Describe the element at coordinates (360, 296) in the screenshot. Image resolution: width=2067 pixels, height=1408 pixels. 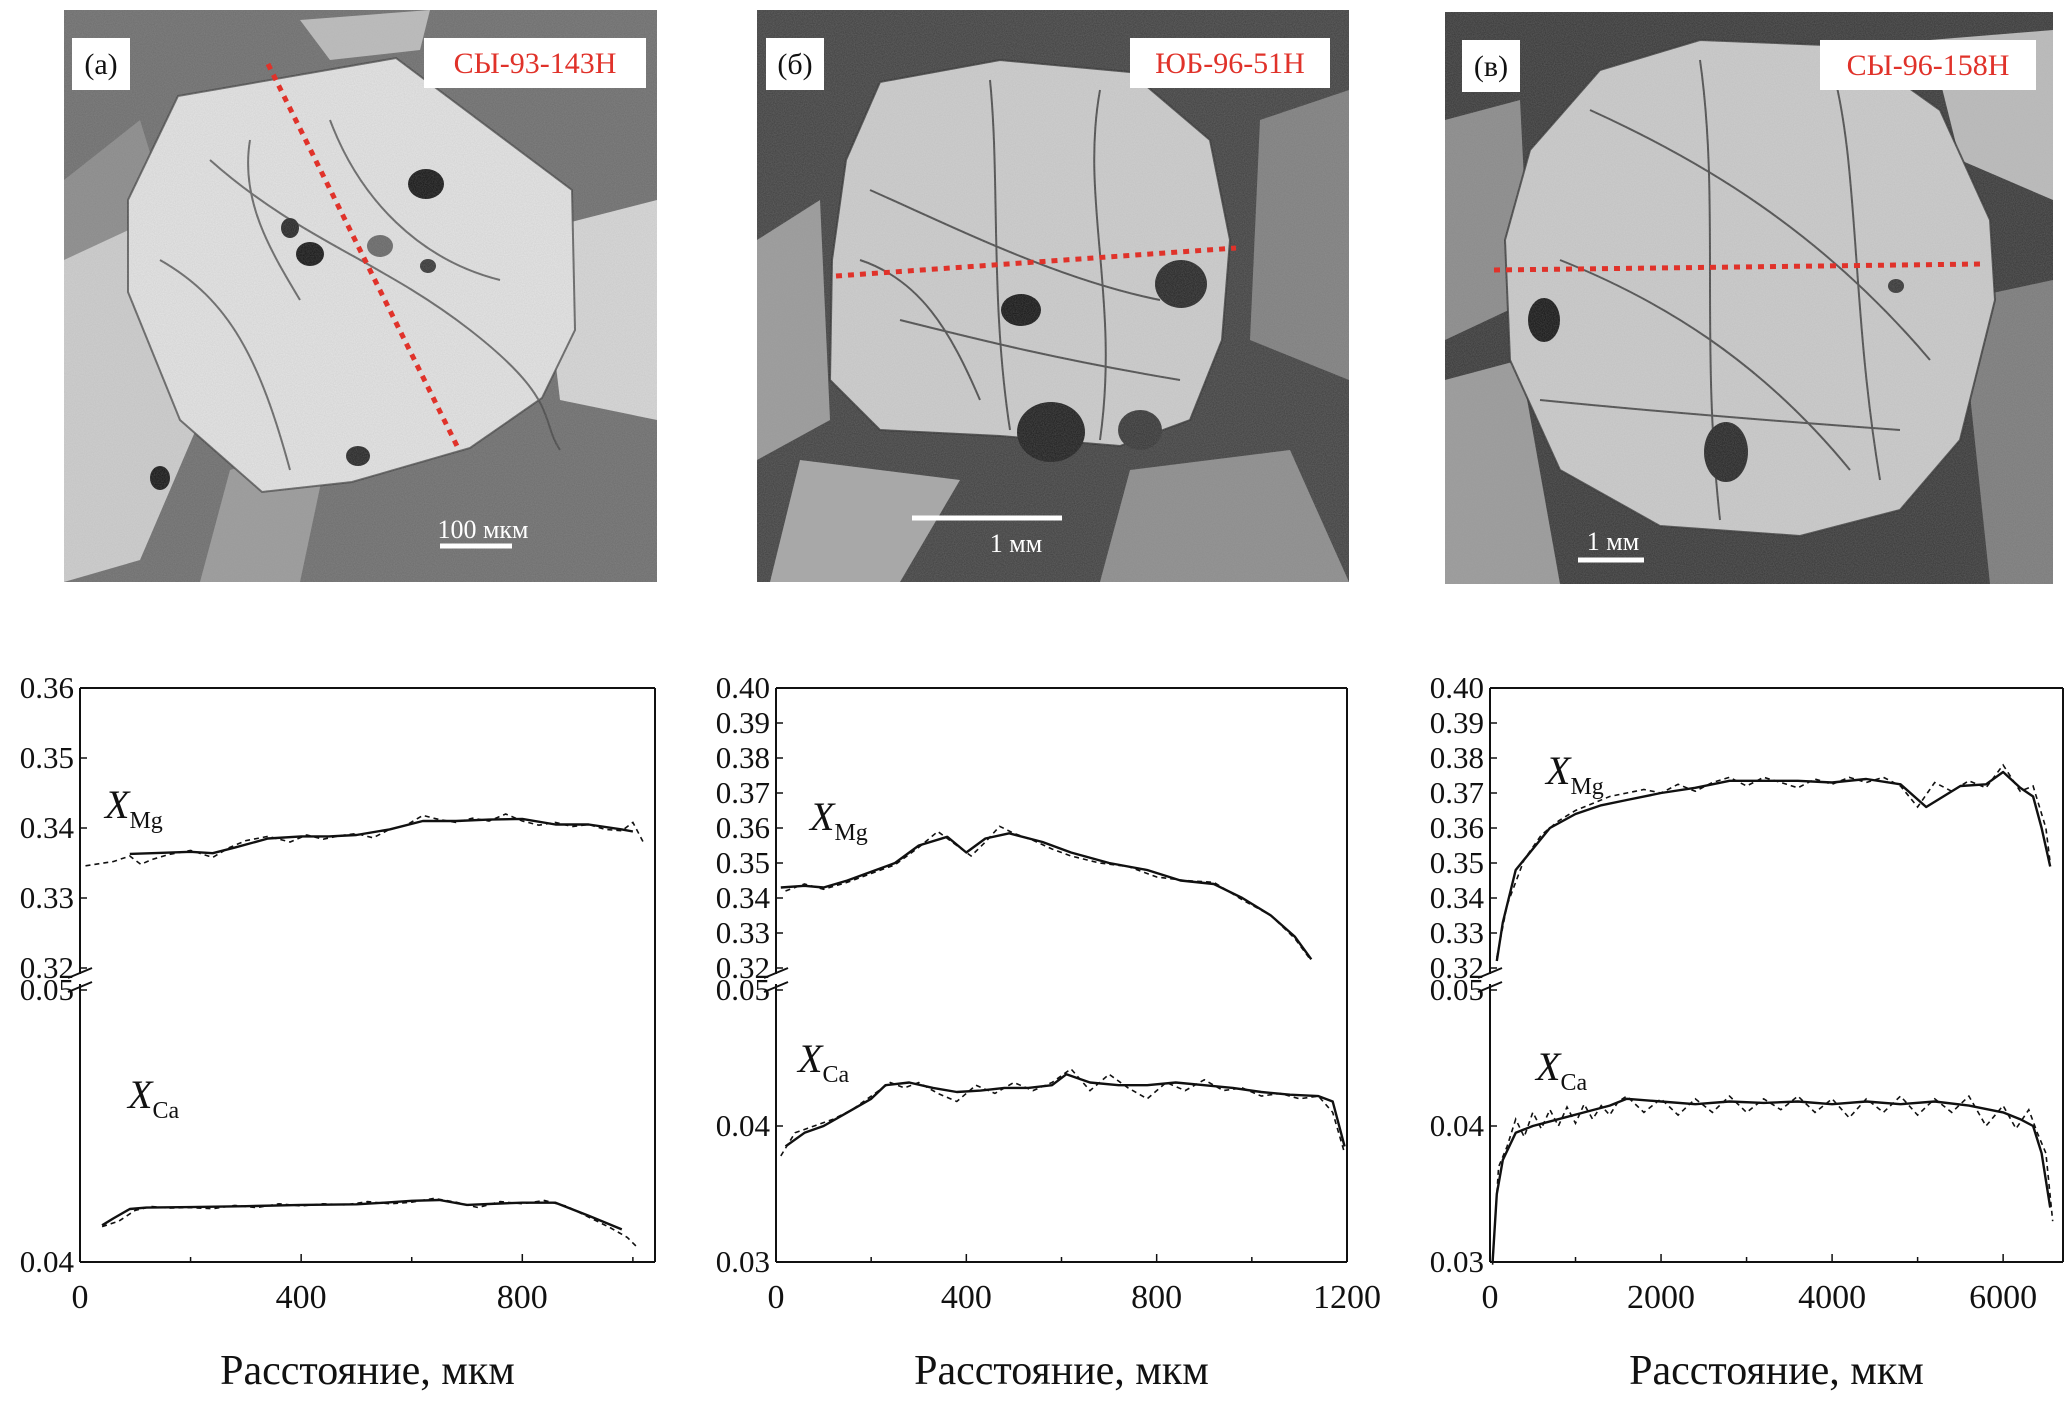
I see `photo-a: (а) СЫ-93-143Н 100 мкм` at that location.